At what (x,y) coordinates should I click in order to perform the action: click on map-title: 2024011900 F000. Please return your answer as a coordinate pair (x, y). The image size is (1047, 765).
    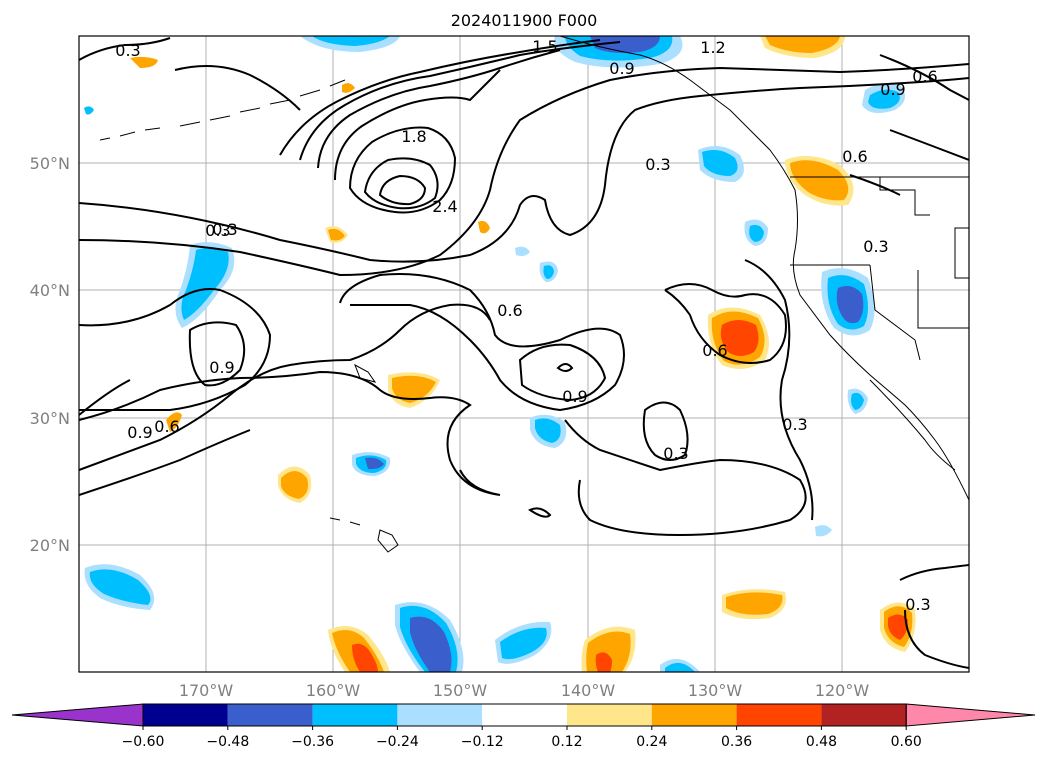
    Looking at the image, I should click on (524, 20).